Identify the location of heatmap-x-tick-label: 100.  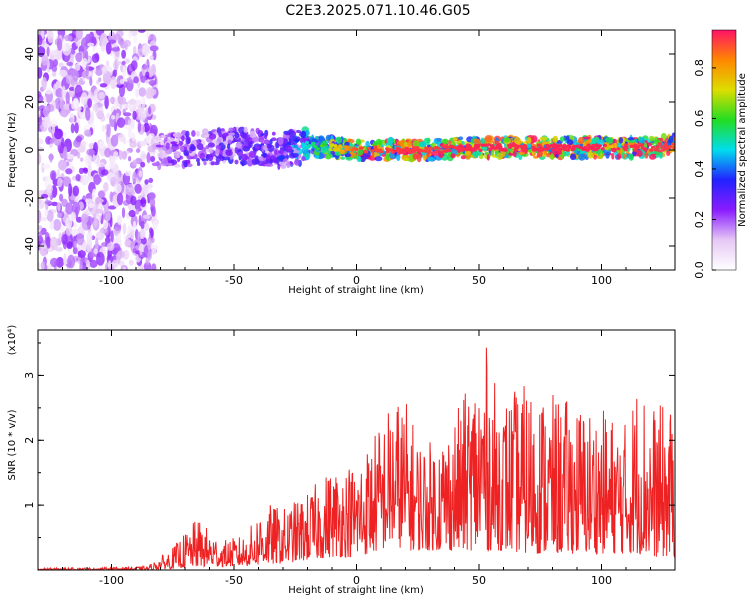
(601, 280).